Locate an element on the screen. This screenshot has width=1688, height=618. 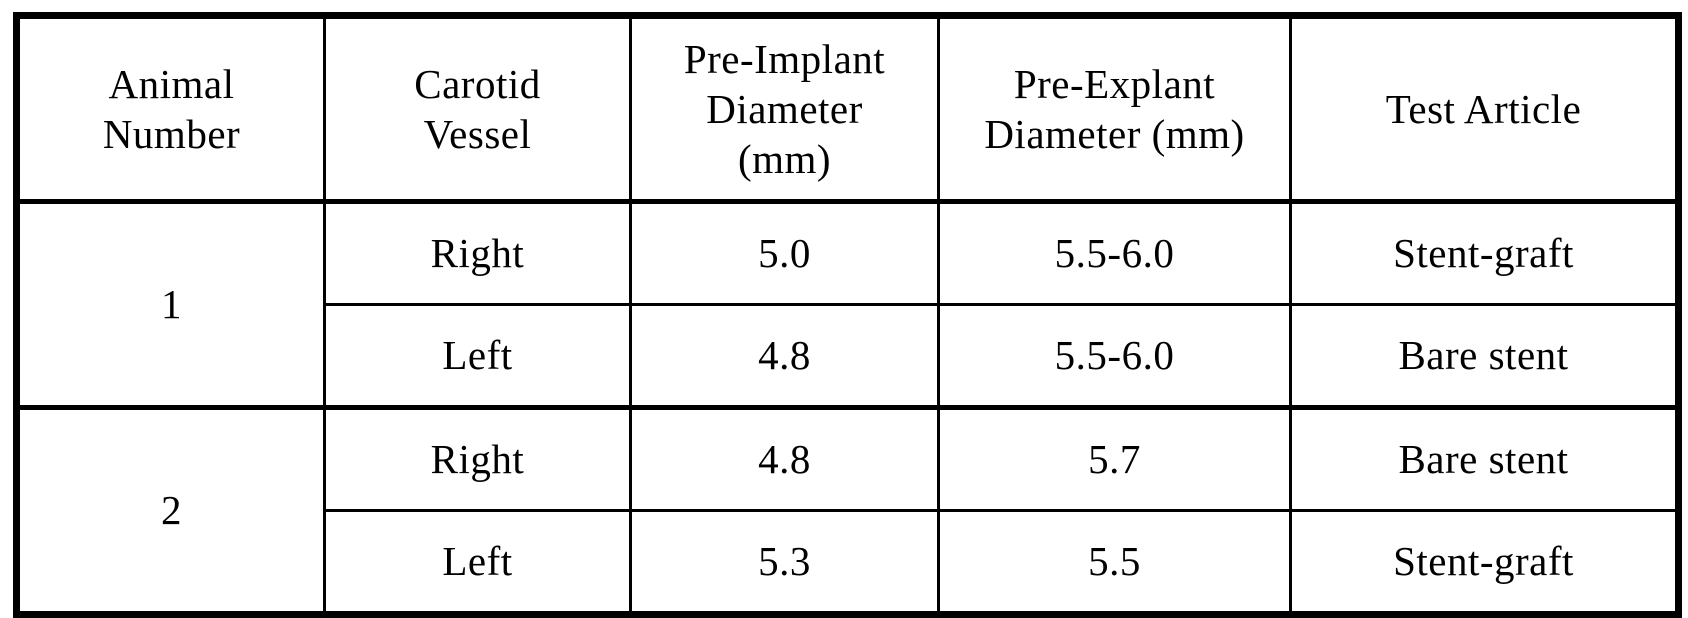
header-text-line: Pre-Explant is located at coordinates (1114, 83).